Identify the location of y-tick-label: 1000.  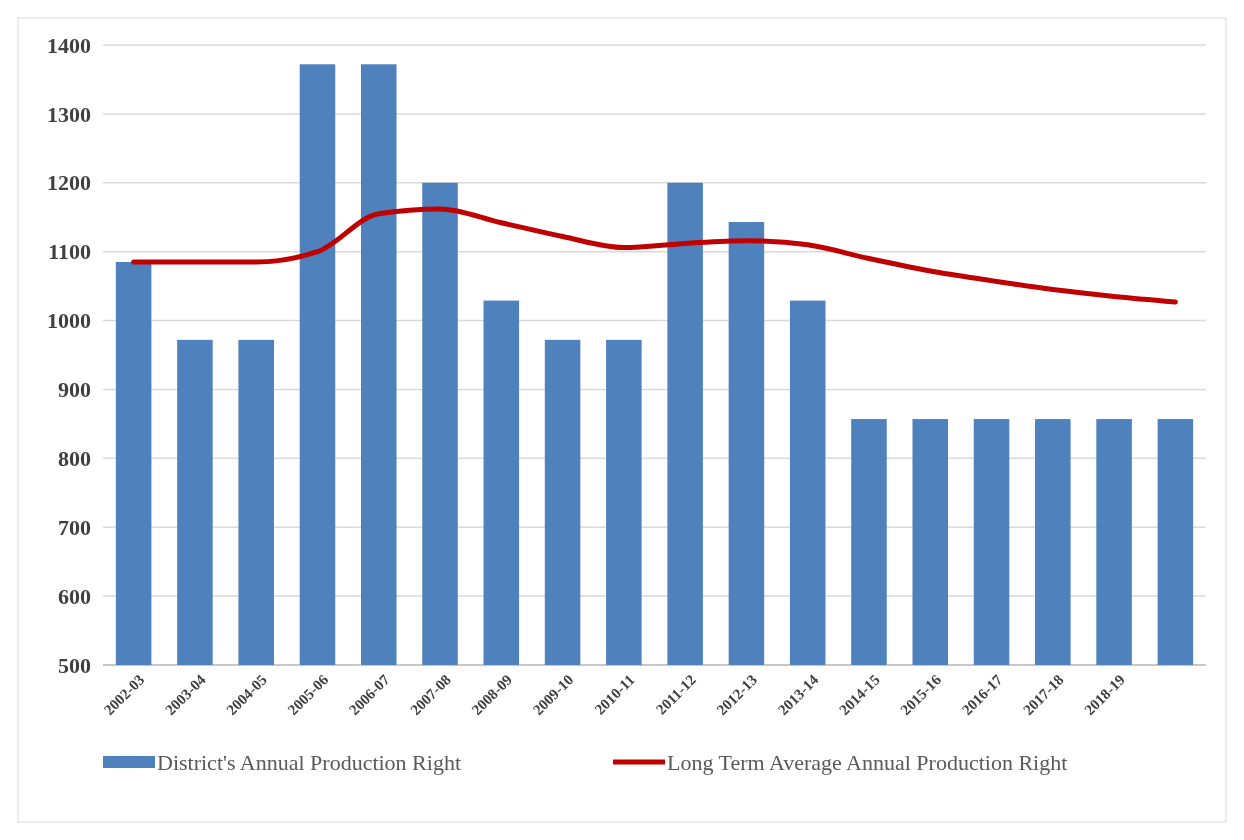
(69, 321).